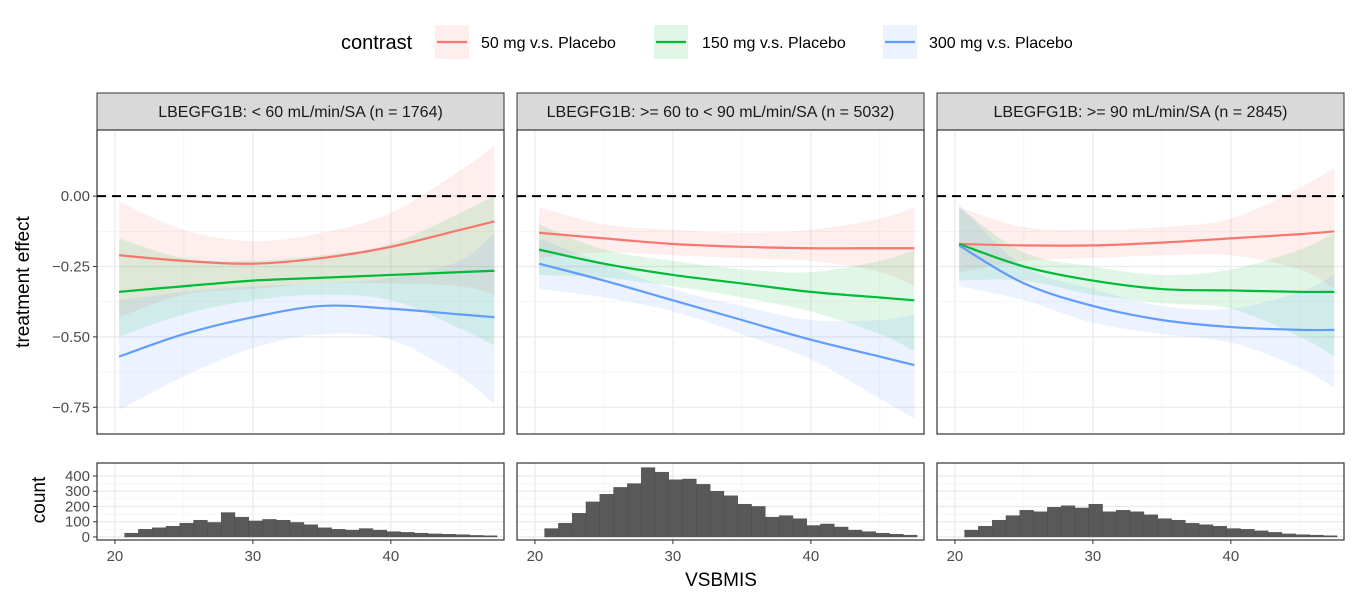 Image resolution: width=1356 pixels, height=603 pixels. I want to click on y-axis-title-count: count, so click(39, 499).